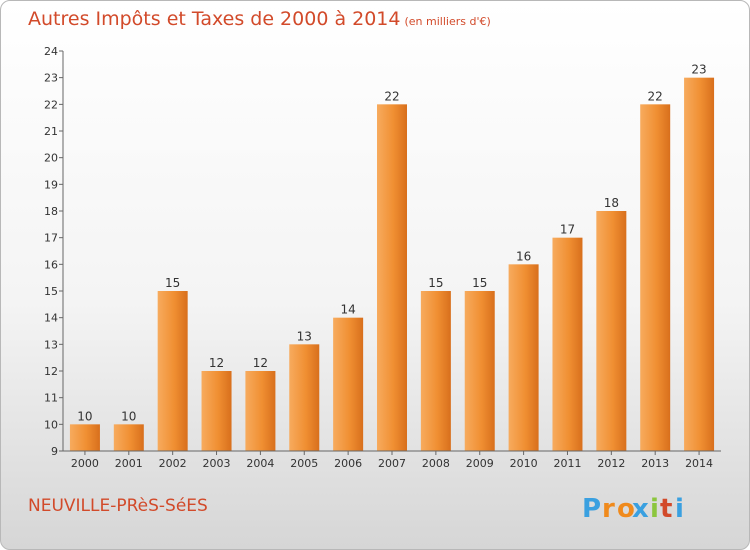  Describe the element at coordinates (216, 363) in the screenshot. I see `data-label-2003: 12` at that location.